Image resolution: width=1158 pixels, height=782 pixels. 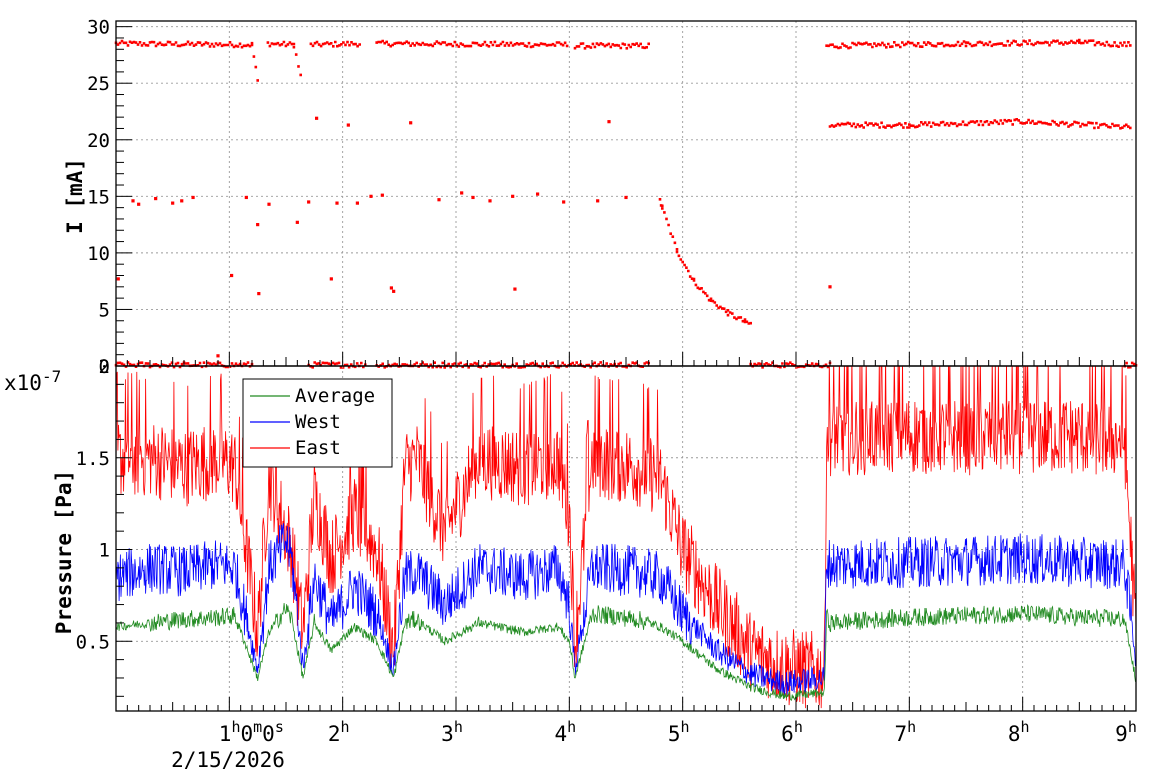 I want to click on legend-label: East, so click(x=318, y=448).